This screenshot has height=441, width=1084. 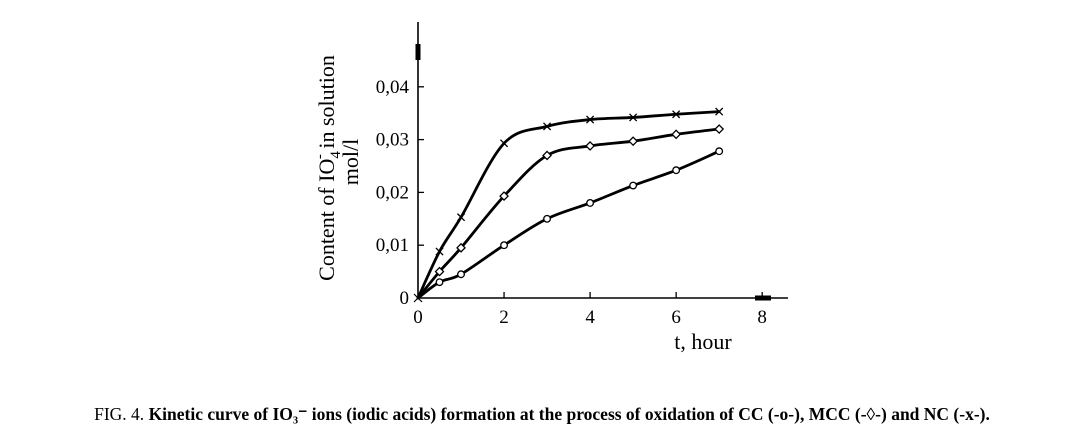 I want to click on y-tick-label: 0, so click(x=405, y=298).